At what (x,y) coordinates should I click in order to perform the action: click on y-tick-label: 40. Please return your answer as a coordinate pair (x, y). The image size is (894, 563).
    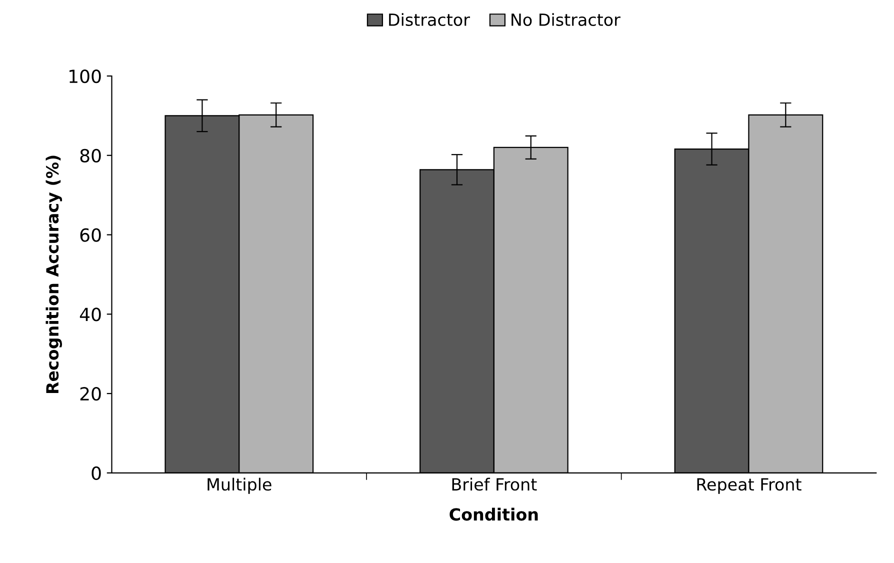
    Looking at the image, I should click on (90, 315).